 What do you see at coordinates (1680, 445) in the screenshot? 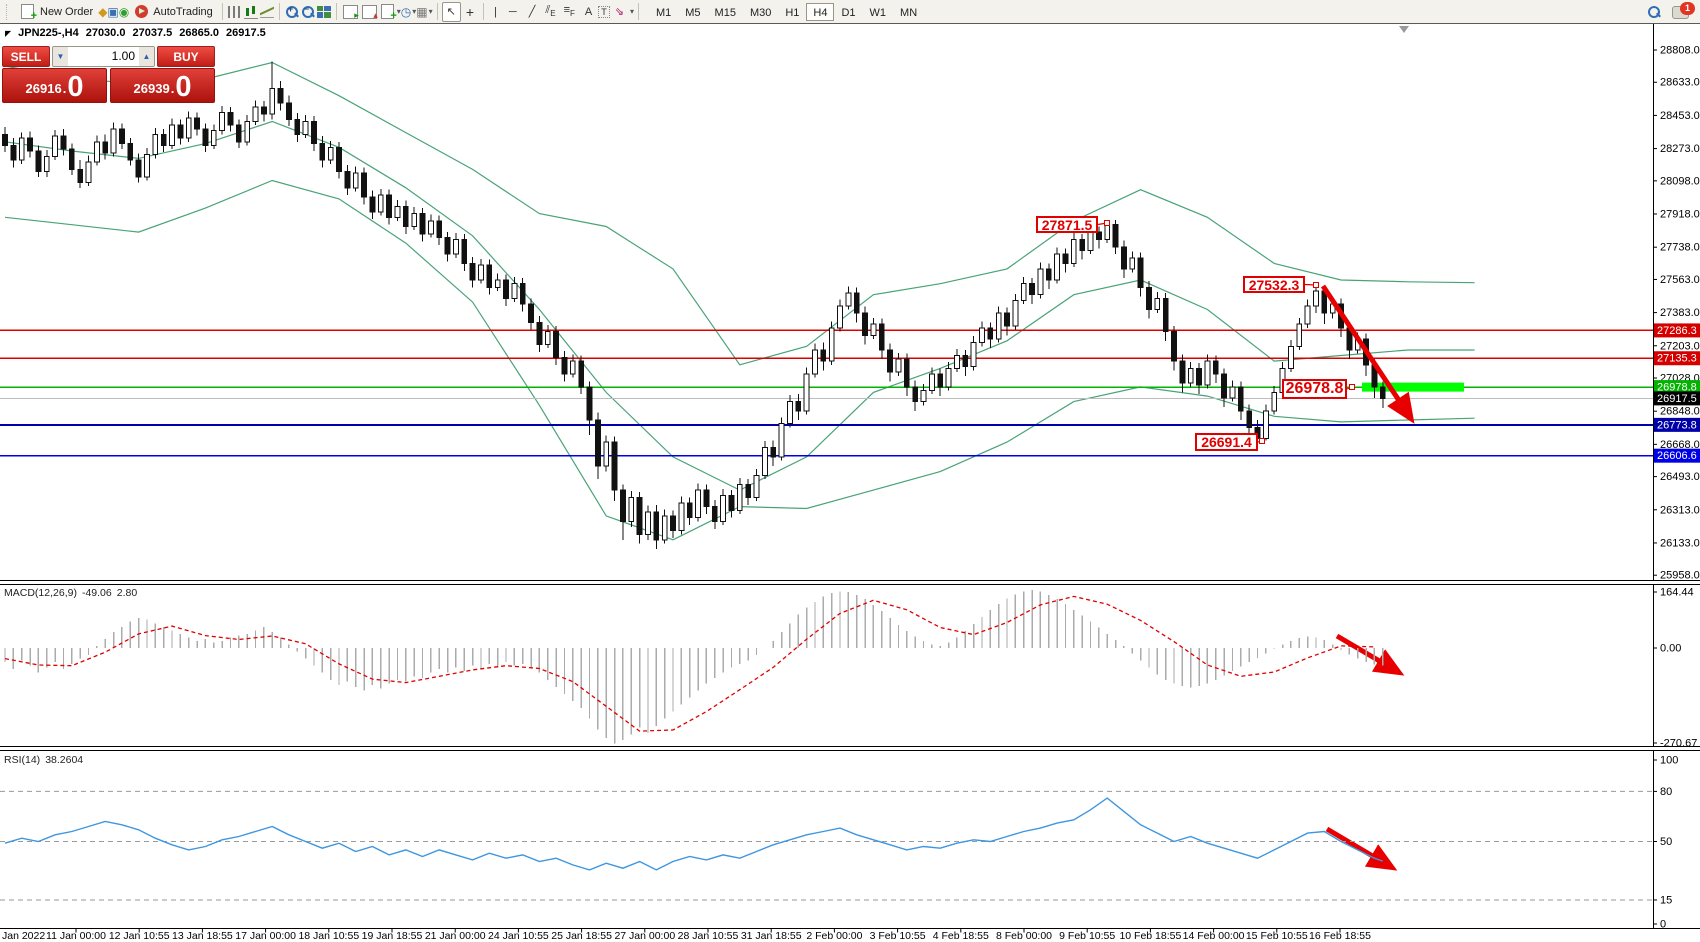
I see `svg-text: 26668.0` at bounding box center [1680, 445].